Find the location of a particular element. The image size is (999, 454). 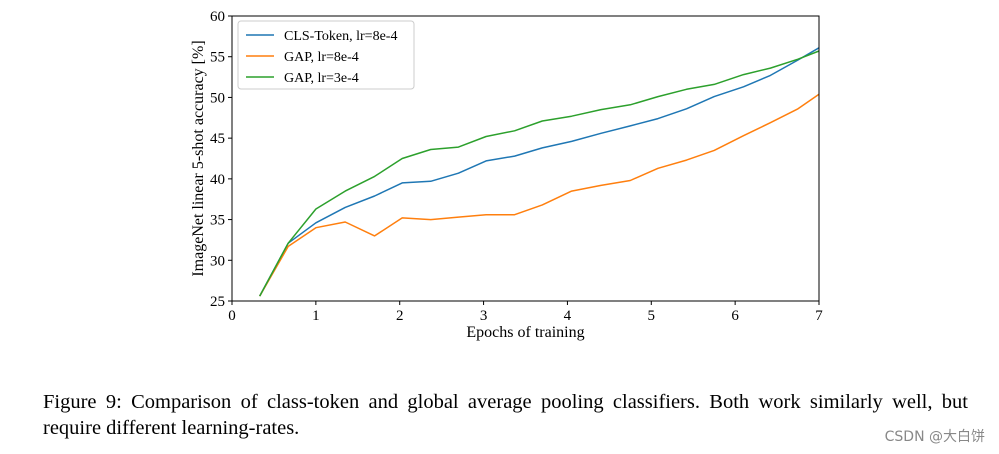

y-axis-label: ImageNet linear 5-shot accuracy [%] is located at coordinates (198, 158).